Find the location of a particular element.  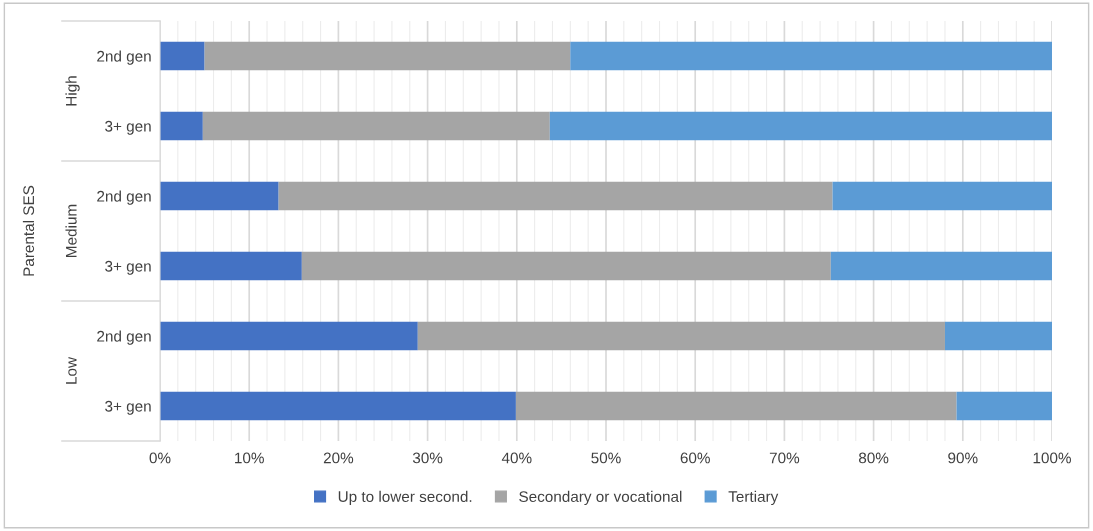

x-tick-label: 90% is located at coordinates (963, 458).